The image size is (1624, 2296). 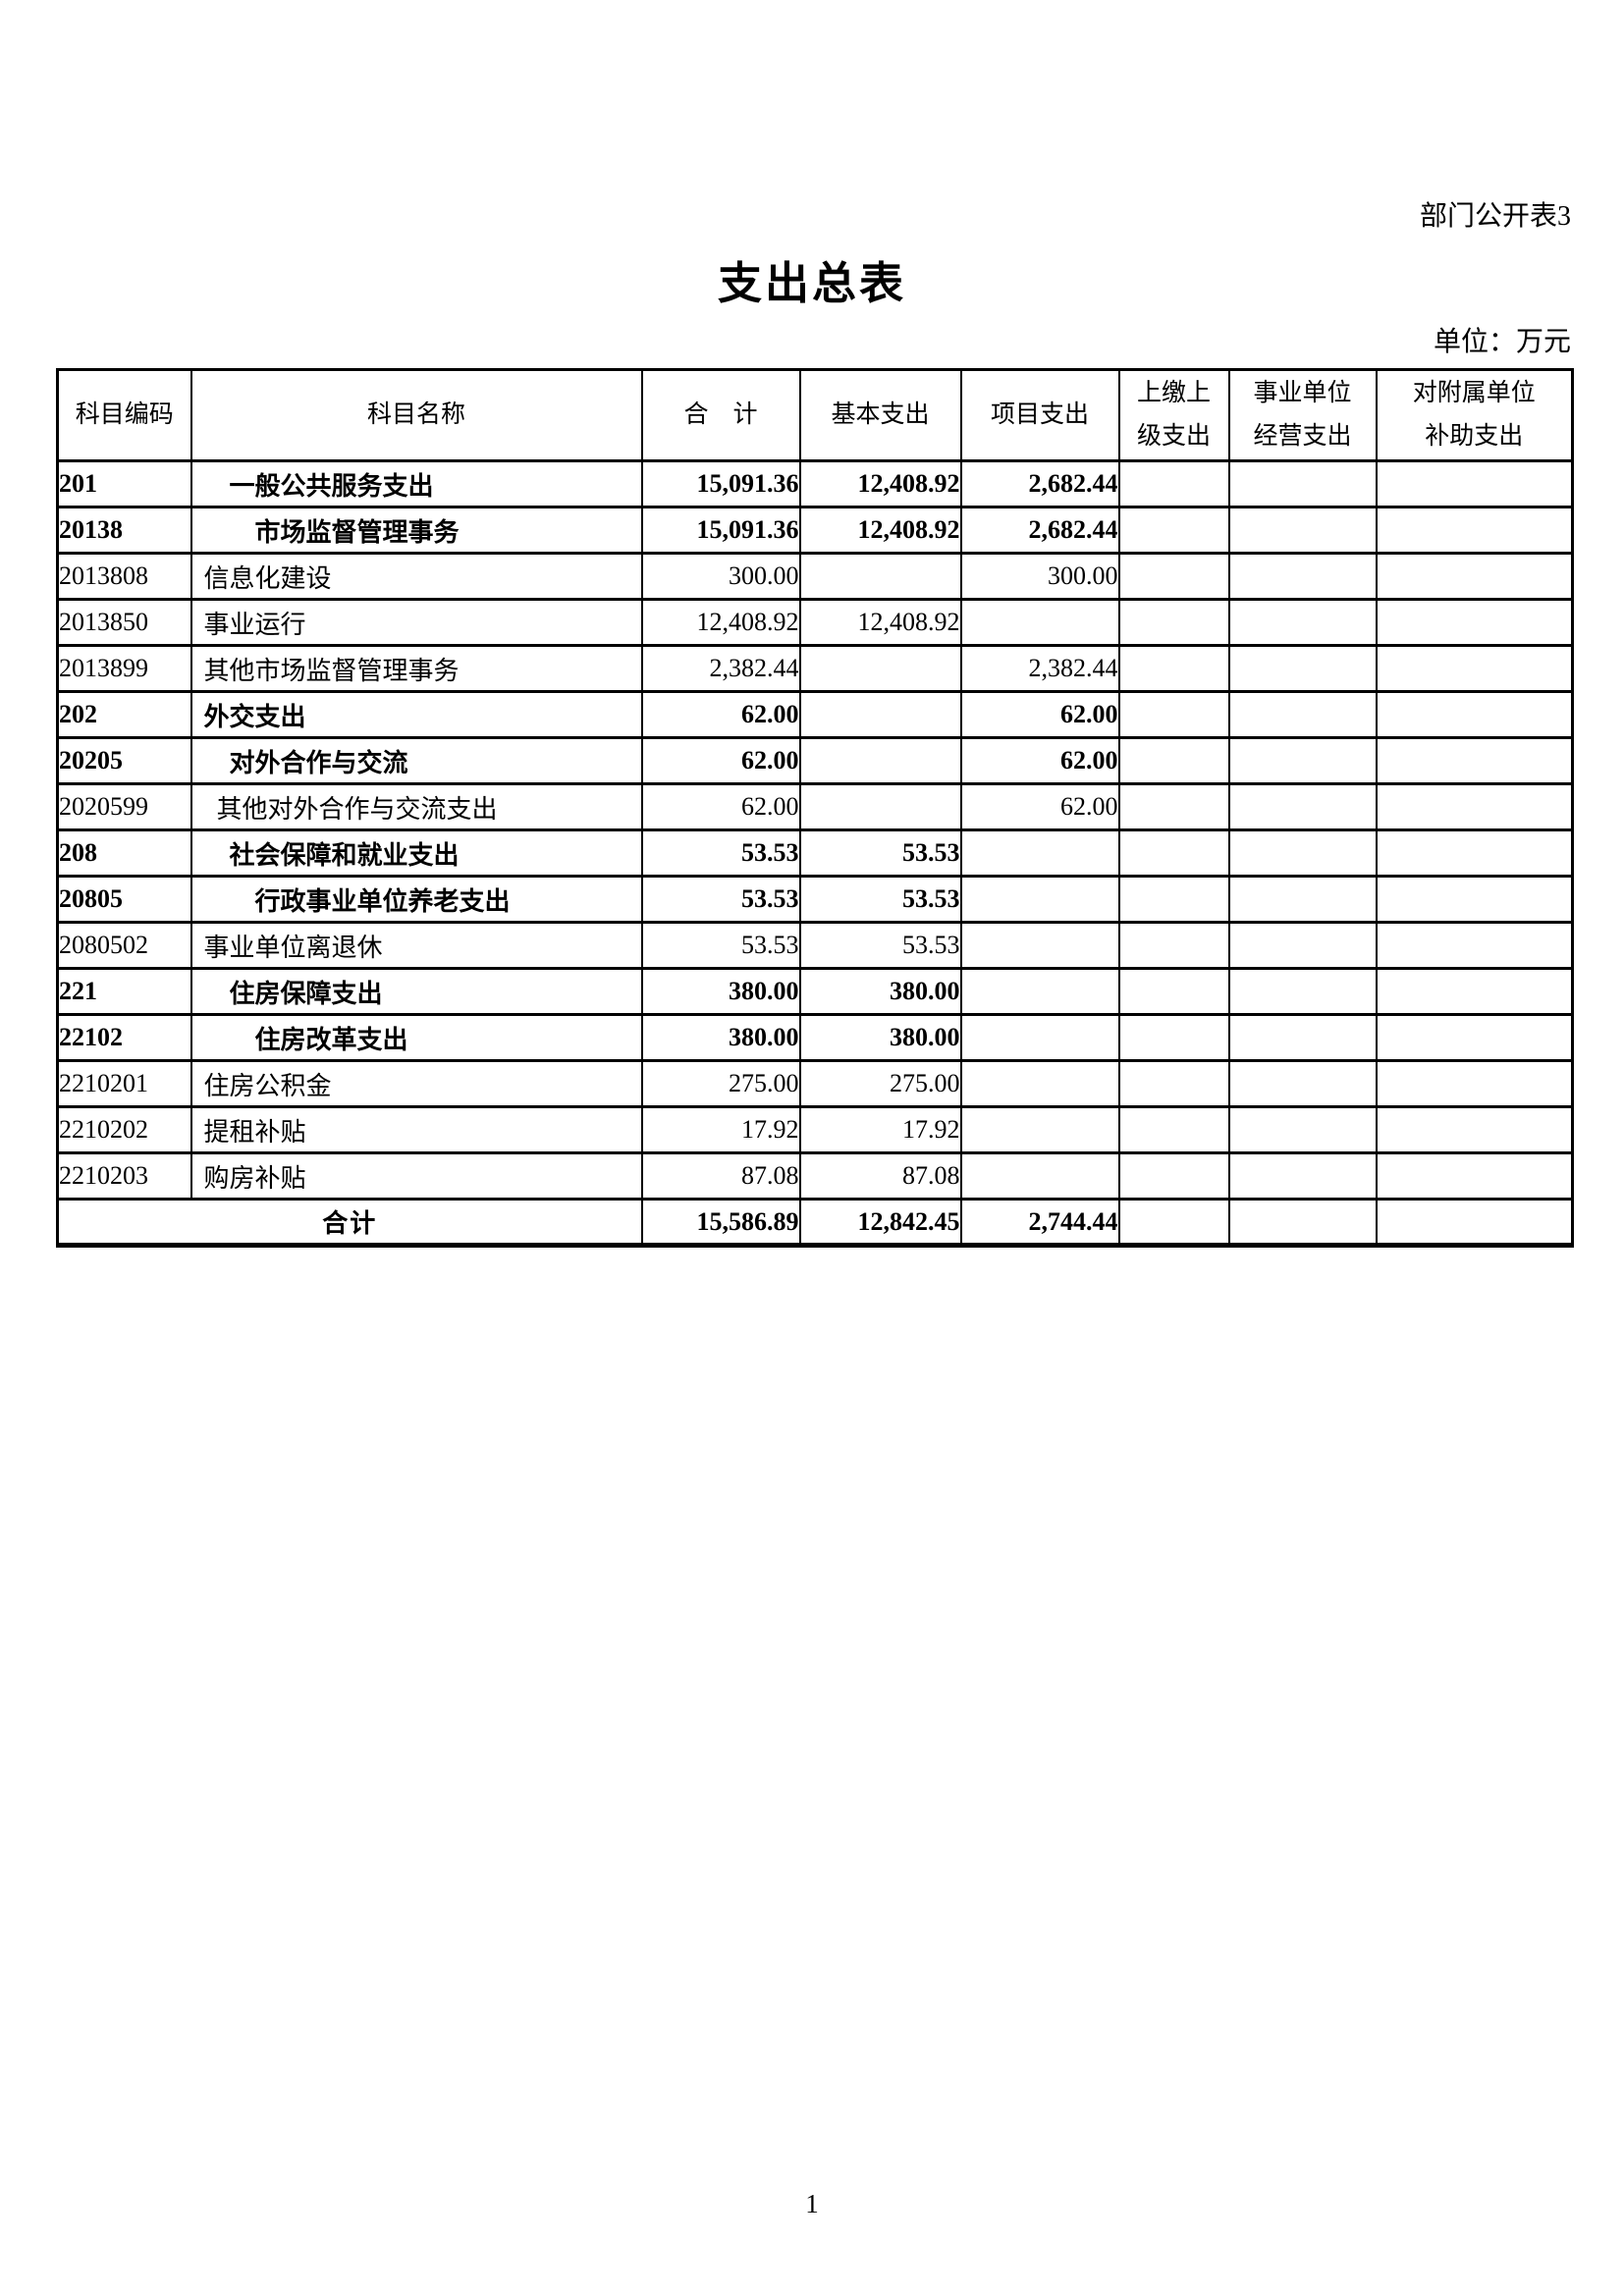 What do you see at coordinates (880, 1176) in the screenshot?
I see `basic-cell: 87.08` at bounding box center [880, 1176].